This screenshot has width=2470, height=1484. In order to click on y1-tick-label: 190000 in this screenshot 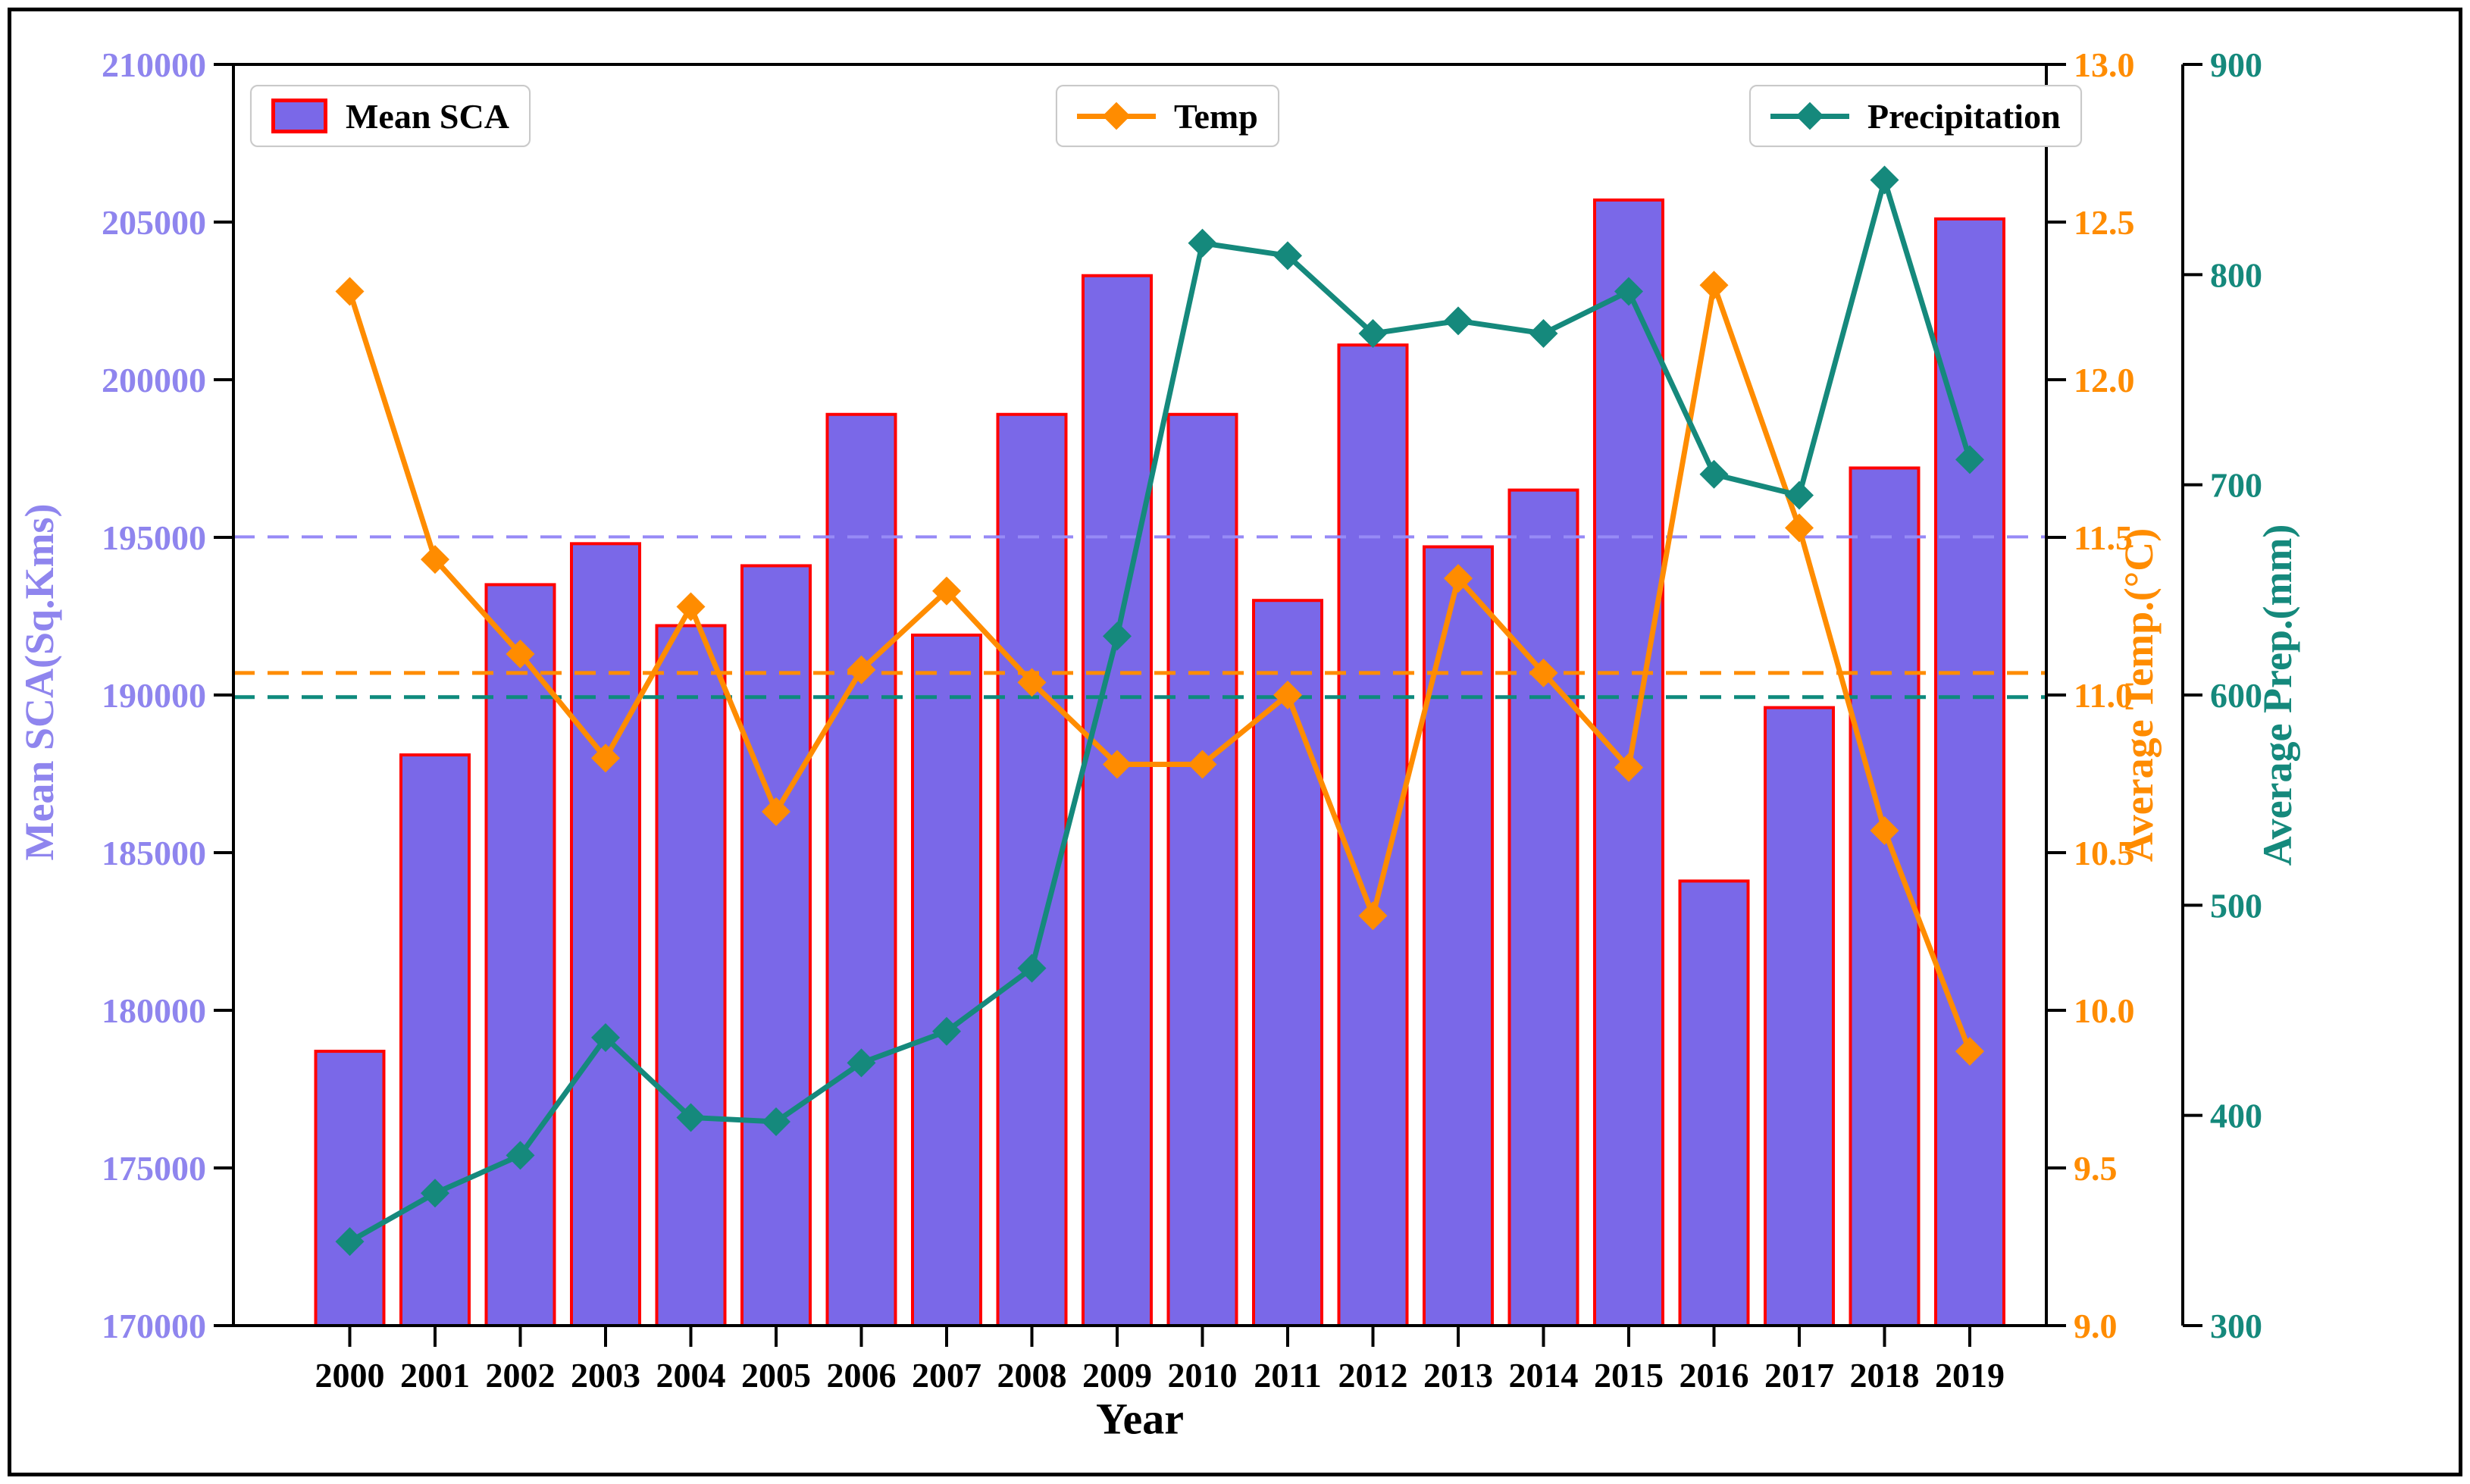, I will do `click(154, 695)`.